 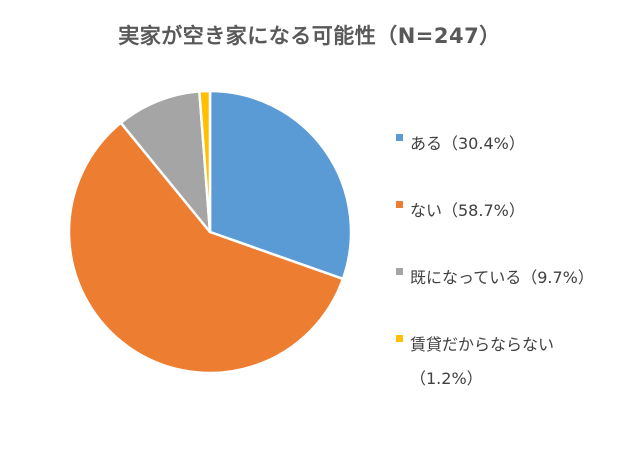 I want to click on legend-swatch-chintai, so click(x=399, y=338).